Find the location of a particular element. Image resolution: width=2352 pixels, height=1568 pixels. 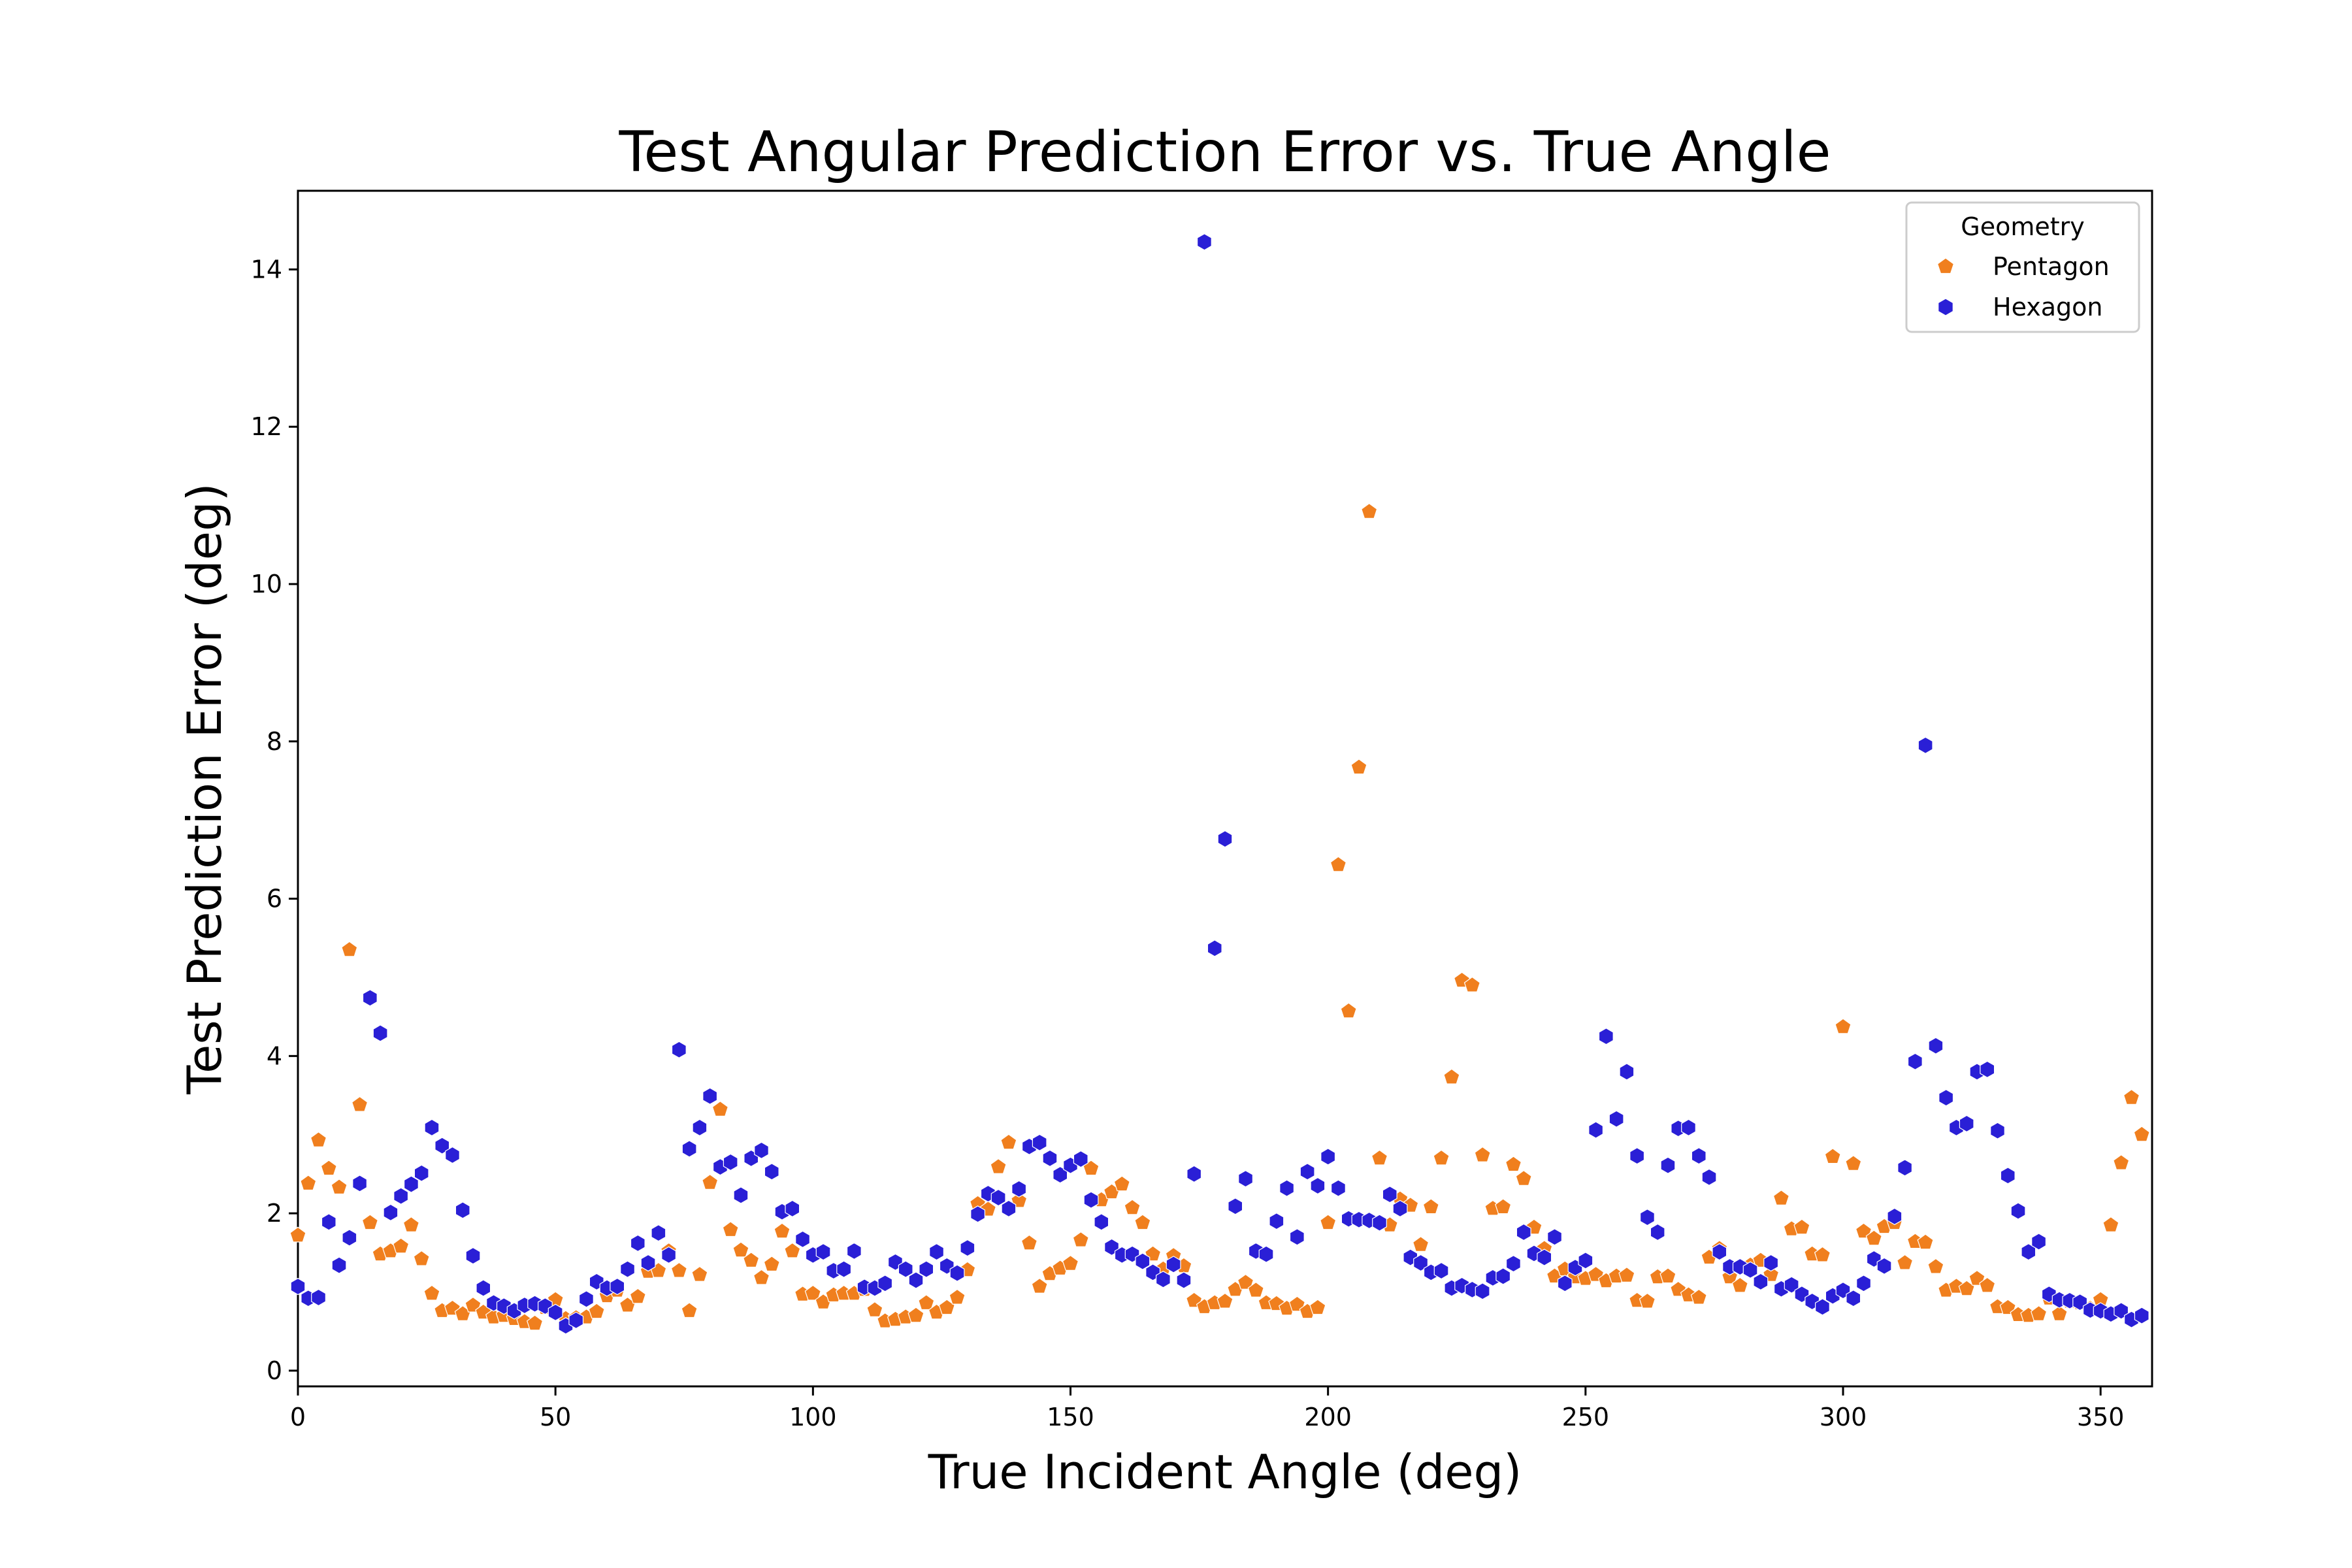

pentagon-legend-marker is located at coordinates (1945, 265).